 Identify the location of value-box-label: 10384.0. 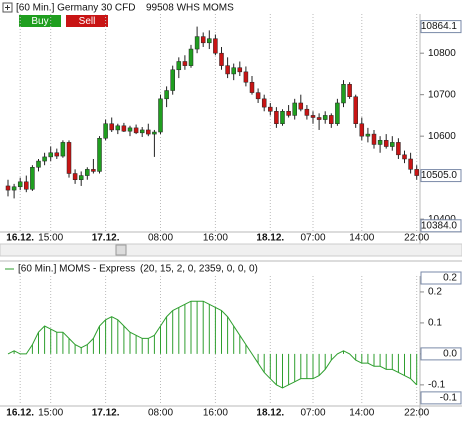
(439, 225).